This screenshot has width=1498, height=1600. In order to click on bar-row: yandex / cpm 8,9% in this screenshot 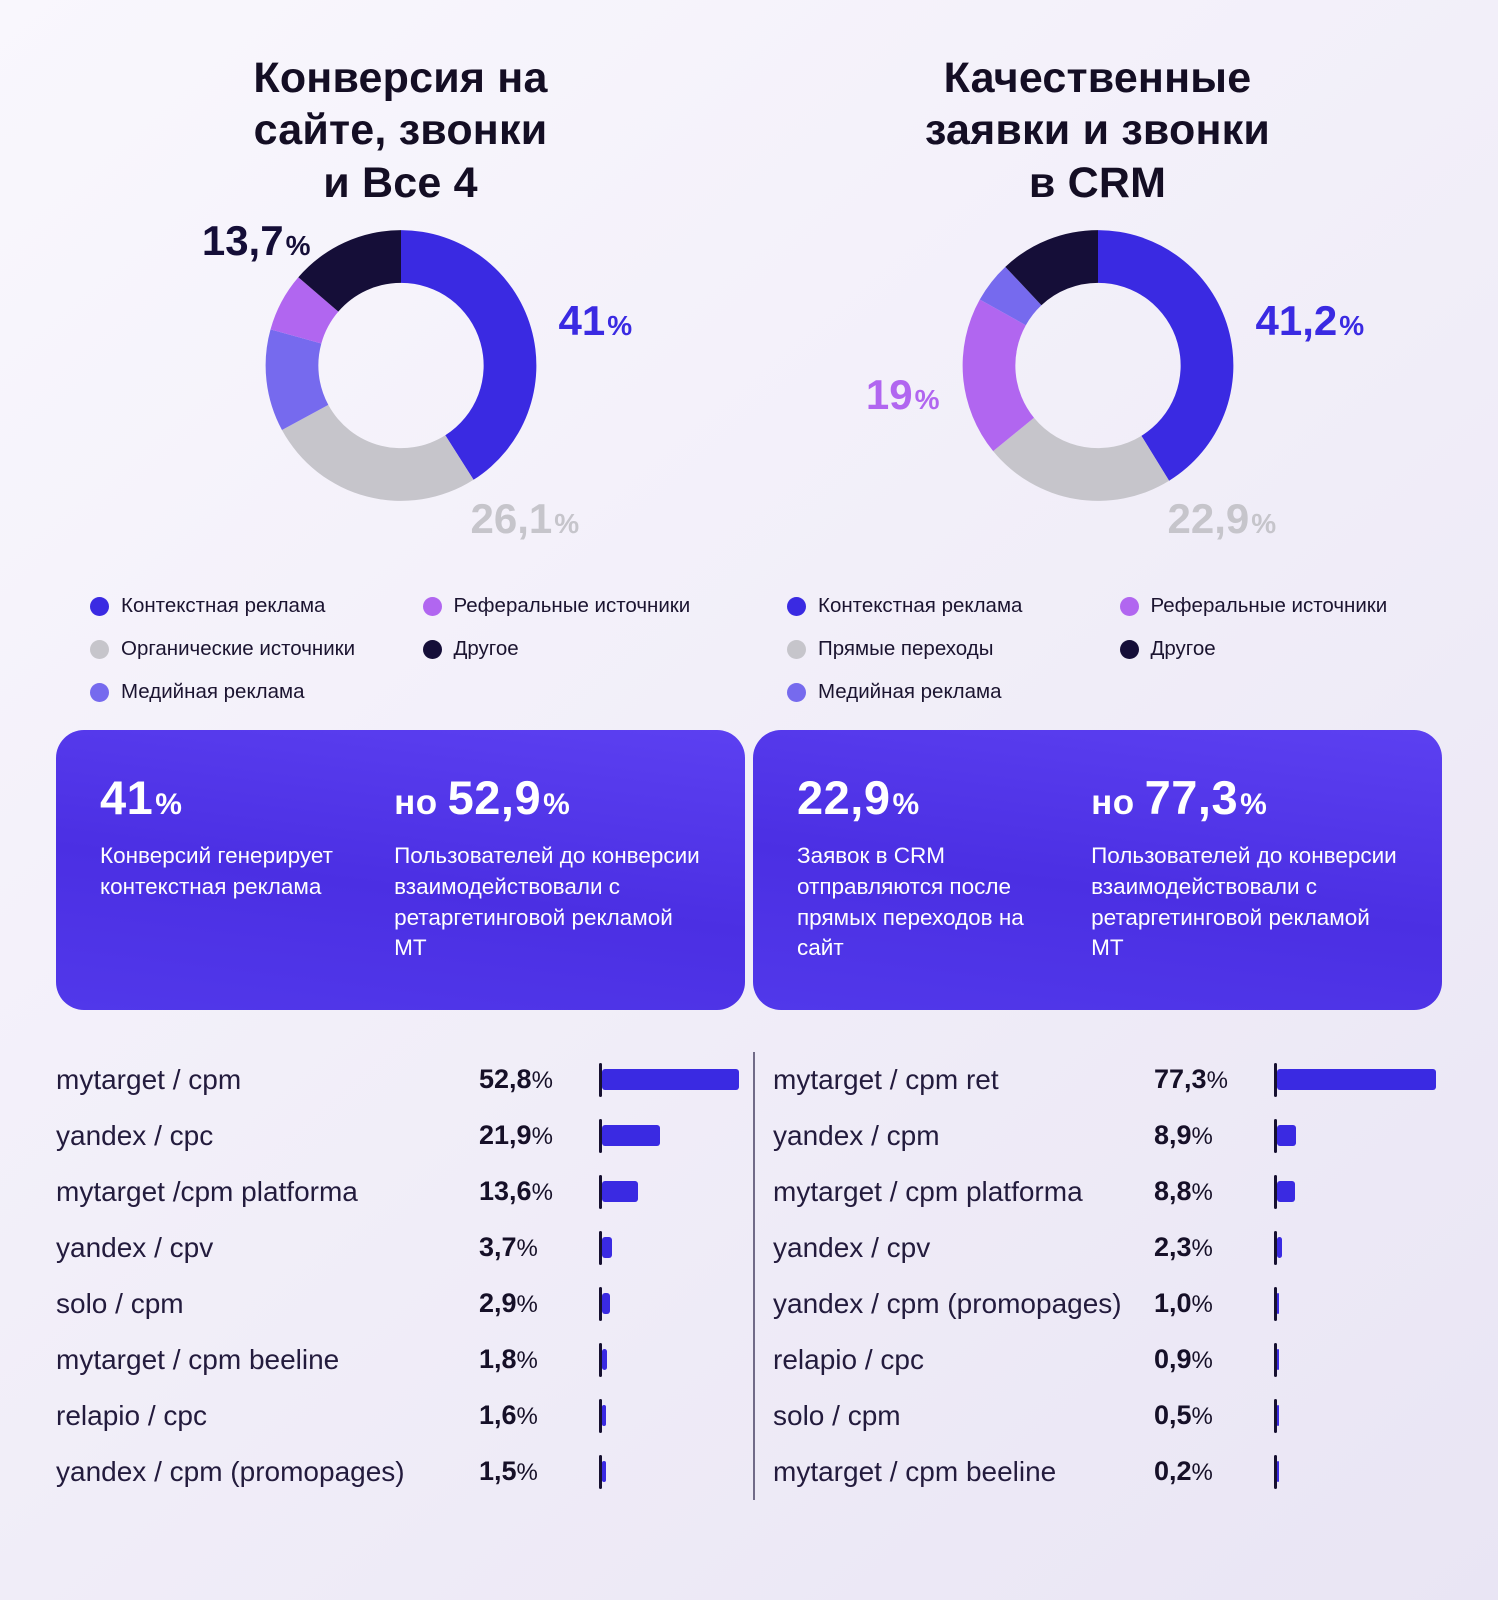, I will do `click(1104, 1136)`.